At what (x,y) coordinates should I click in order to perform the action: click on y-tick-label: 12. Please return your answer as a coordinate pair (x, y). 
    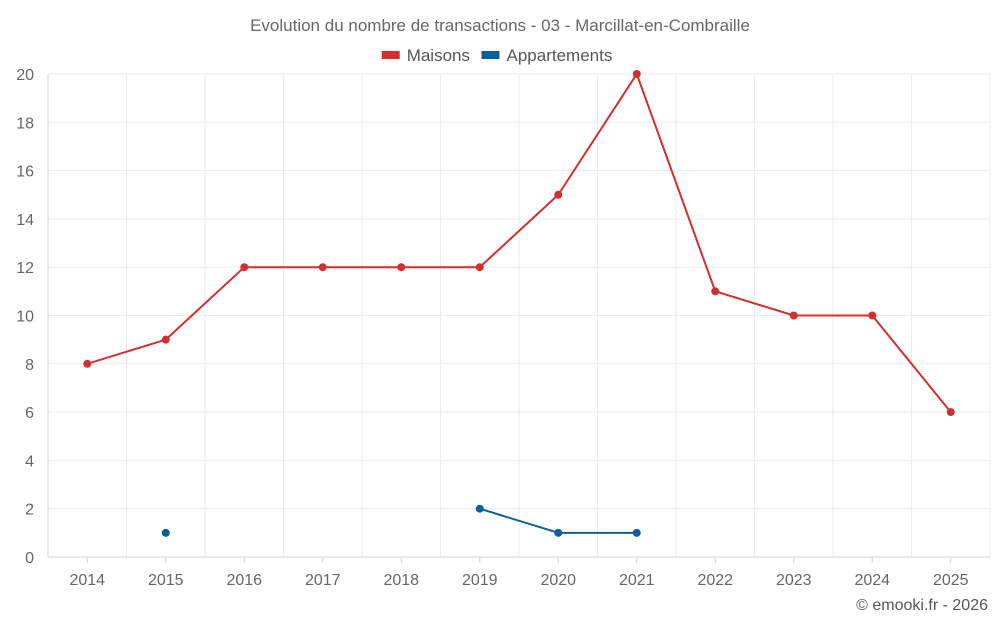
    Looking at the image, I should click on (25, 268).